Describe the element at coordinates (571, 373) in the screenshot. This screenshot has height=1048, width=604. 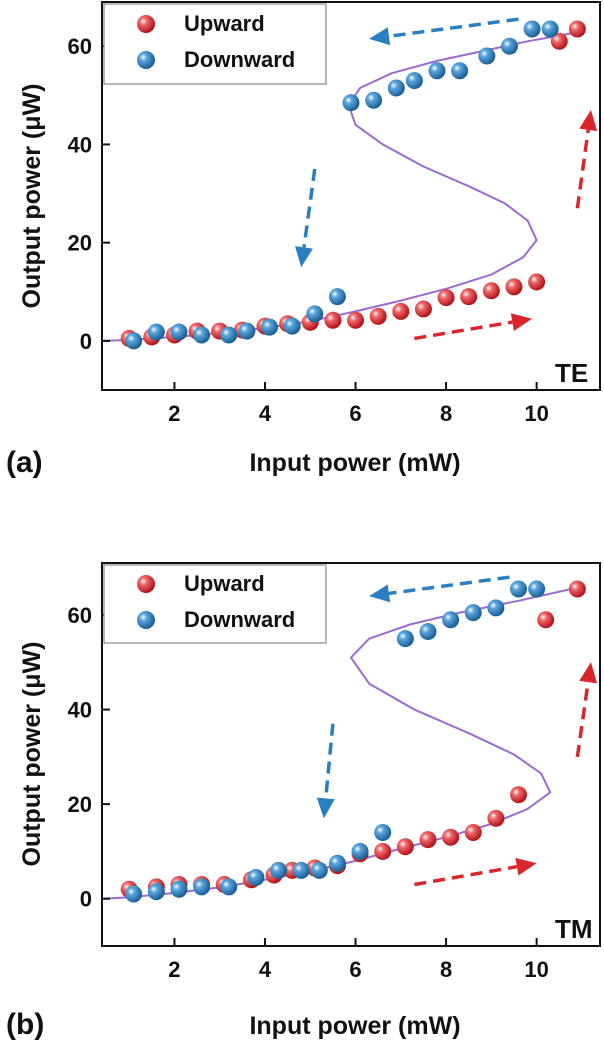
I see `mode-label-a: TE` at that location.